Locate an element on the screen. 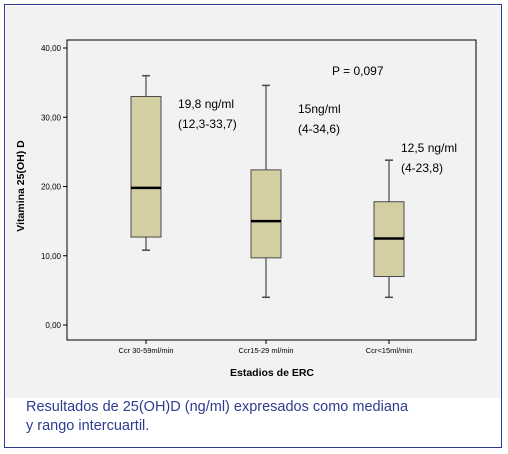 Image resolution: width=508 pixels, height=454 pixels. median-annotation: 19,8 ng/ml is located at coordinates (206, 104).